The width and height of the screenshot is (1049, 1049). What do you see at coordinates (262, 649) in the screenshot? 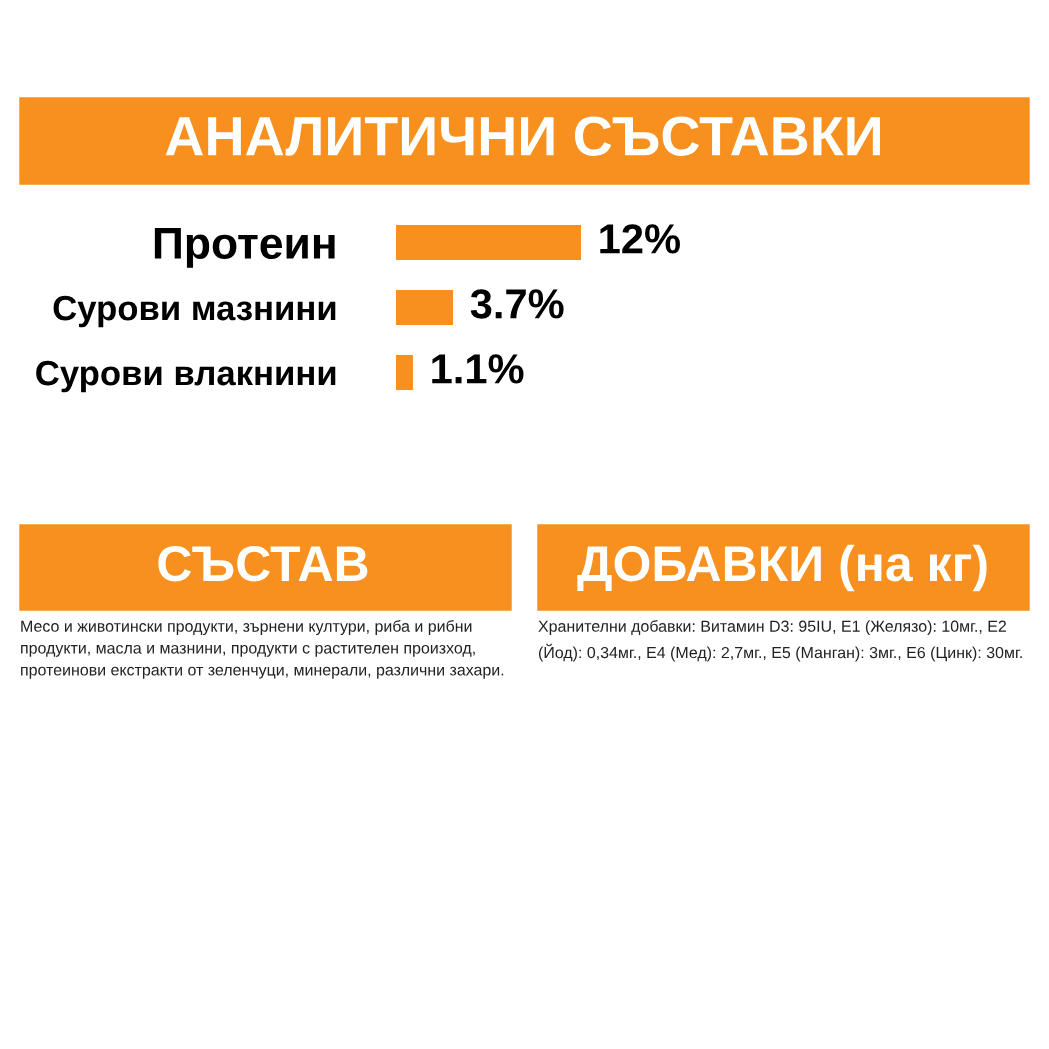
I see `text: Месо и животински продукти, зърнени култури, риба и рибни продукти, масла и мазнини, продукти с растителен произход, протеинови екстракти от зеленчуци, минерали, различни захари.` at bounding box center [262, 649].